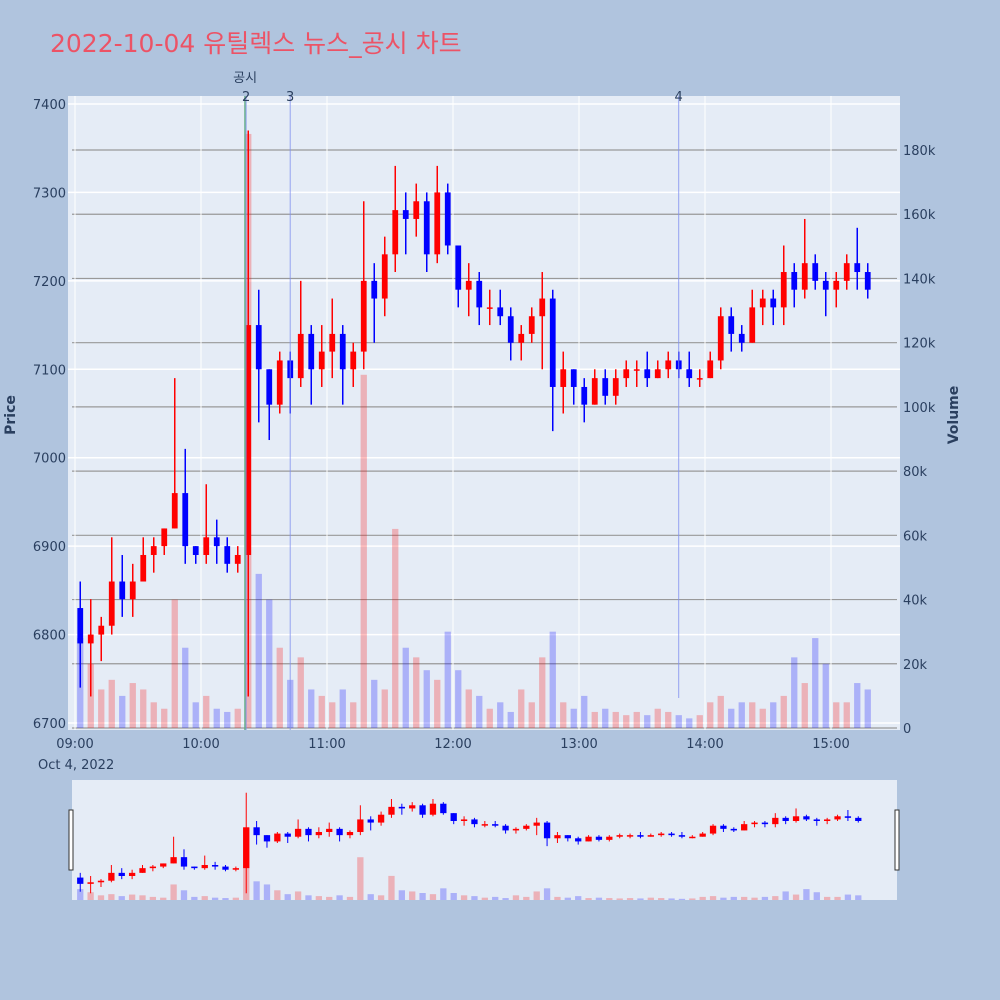  I want to click on range-slider-right-handle, so click(897, 840).